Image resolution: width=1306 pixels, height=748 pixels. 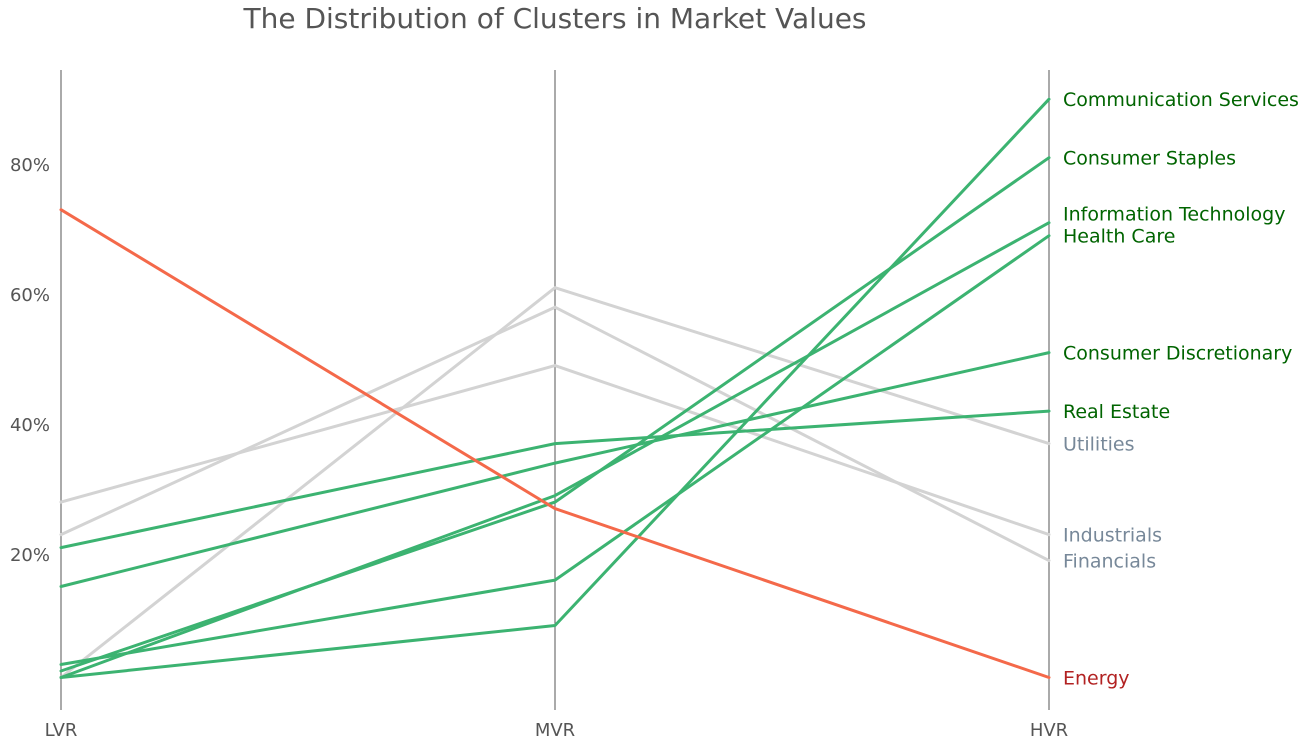 What do you see at coordinates (61, 730) in the screenshot?
I see `axis-label-lvr: LVR` at bounding box center [61, 730].